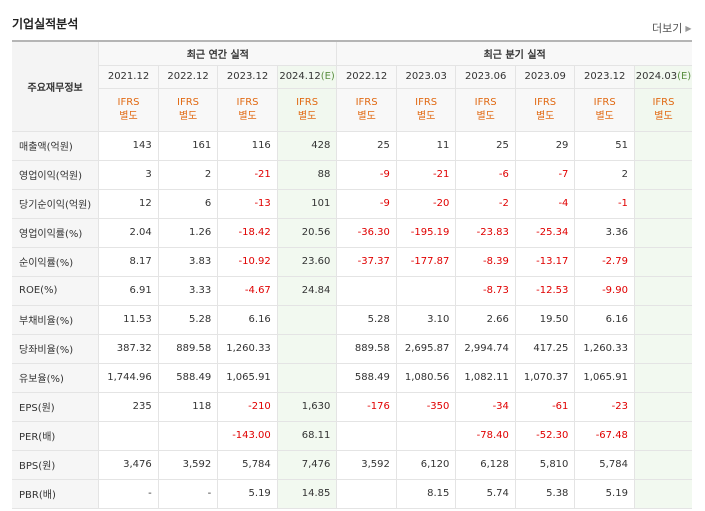 The width and height of the screenshot is (705, 511). I want to click on table-cell: 14.85, so click(307, 494).